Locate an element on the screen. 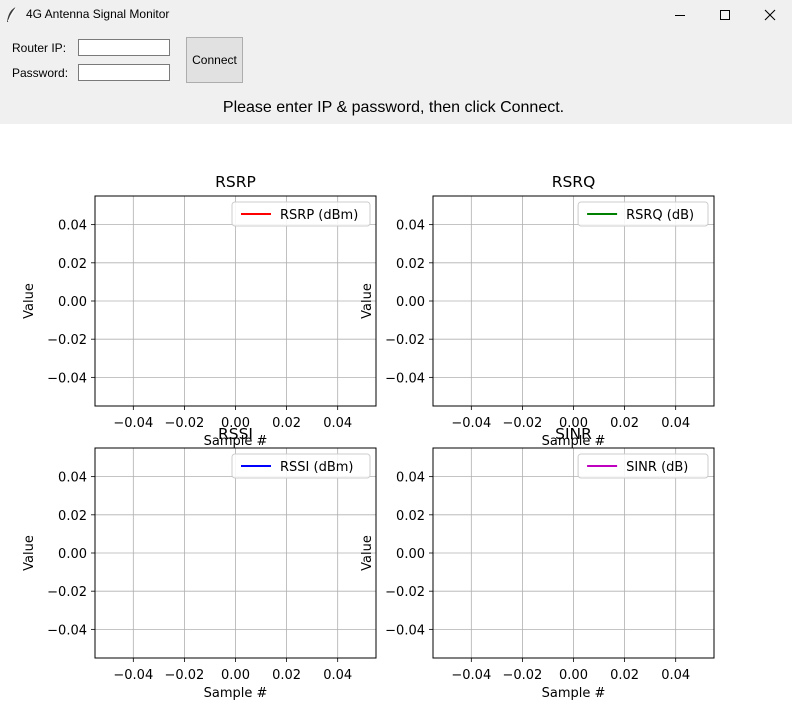  chart-title: RSRP is located at coordinates (235, 182).